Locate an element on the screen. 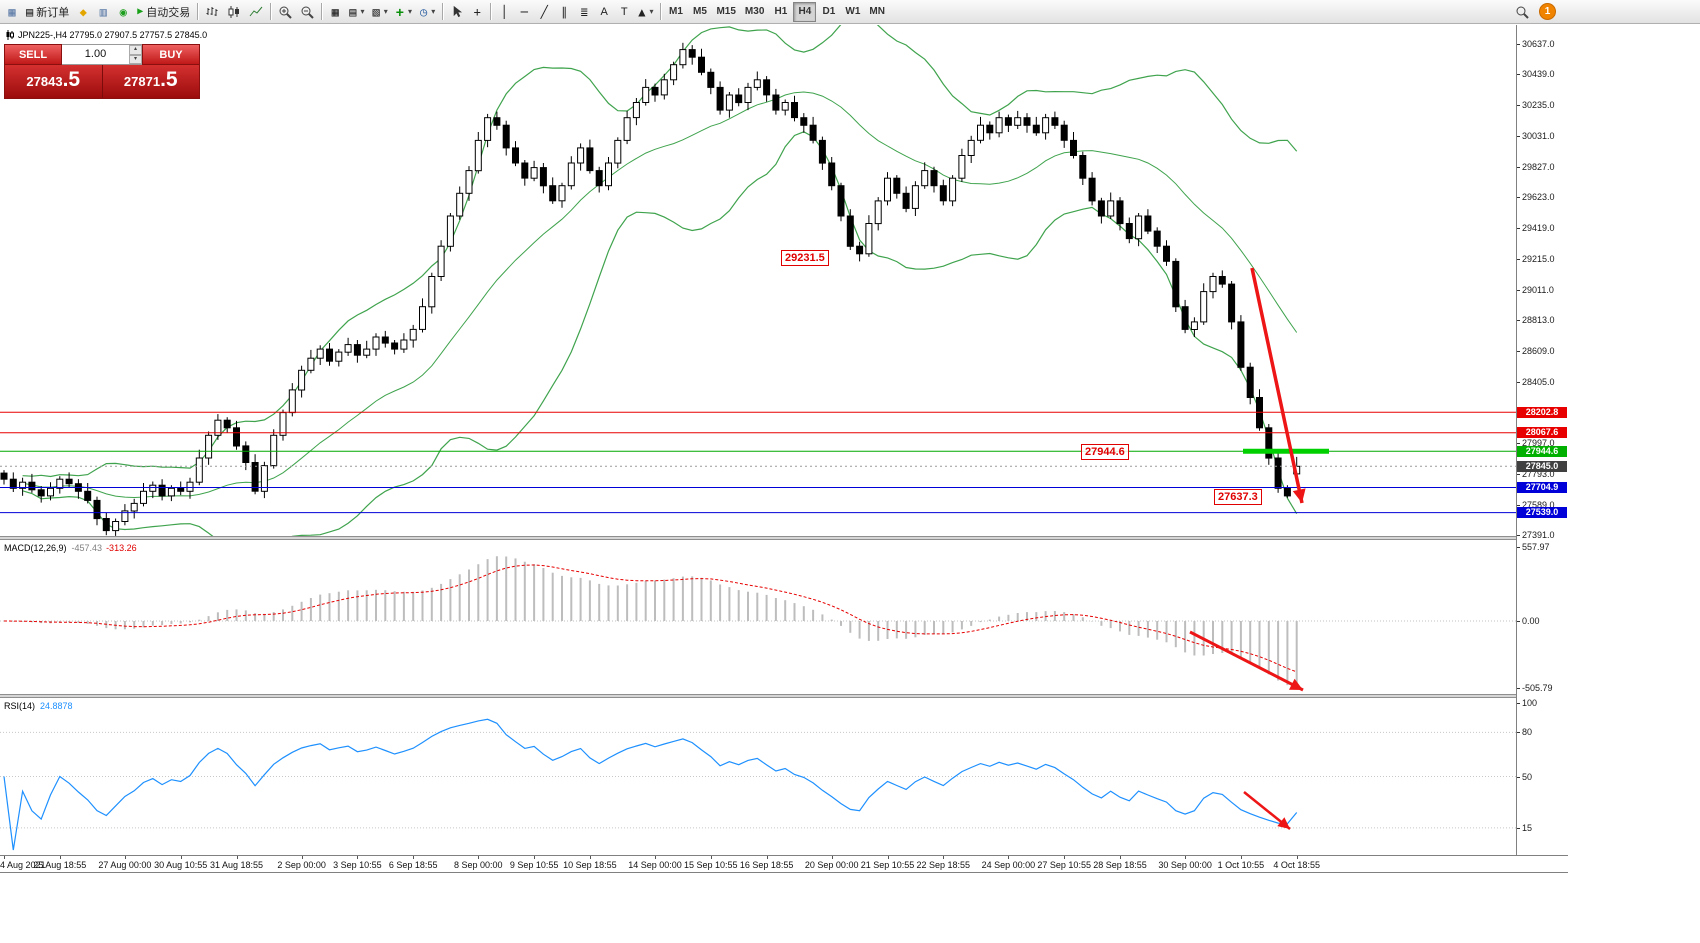 This screenshot has height=943, width=1700. sell-button: SELL is located at coordinates (33, 54).